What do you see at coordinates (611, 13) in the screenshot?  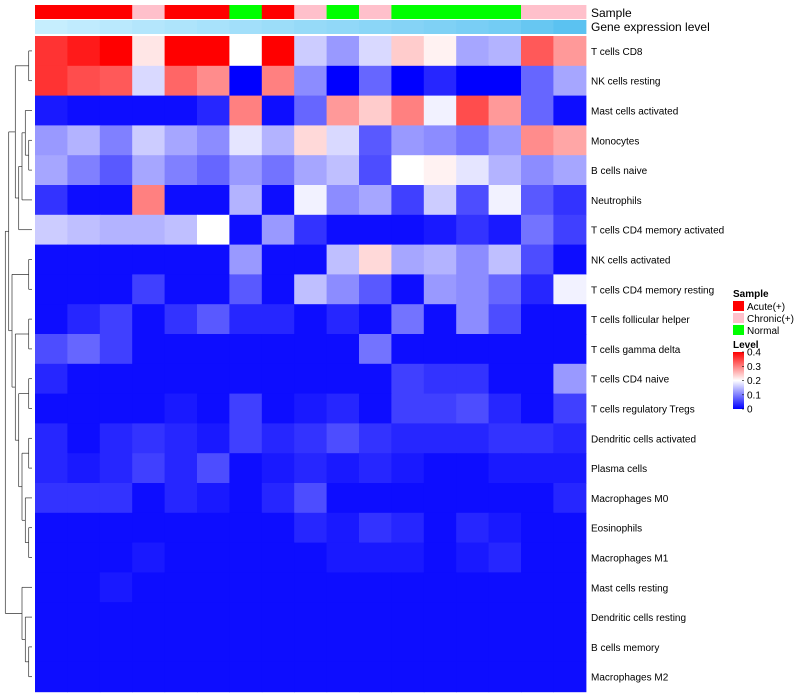 I see `sample-annotation-label: Sample` at bounding box center [611, 13].